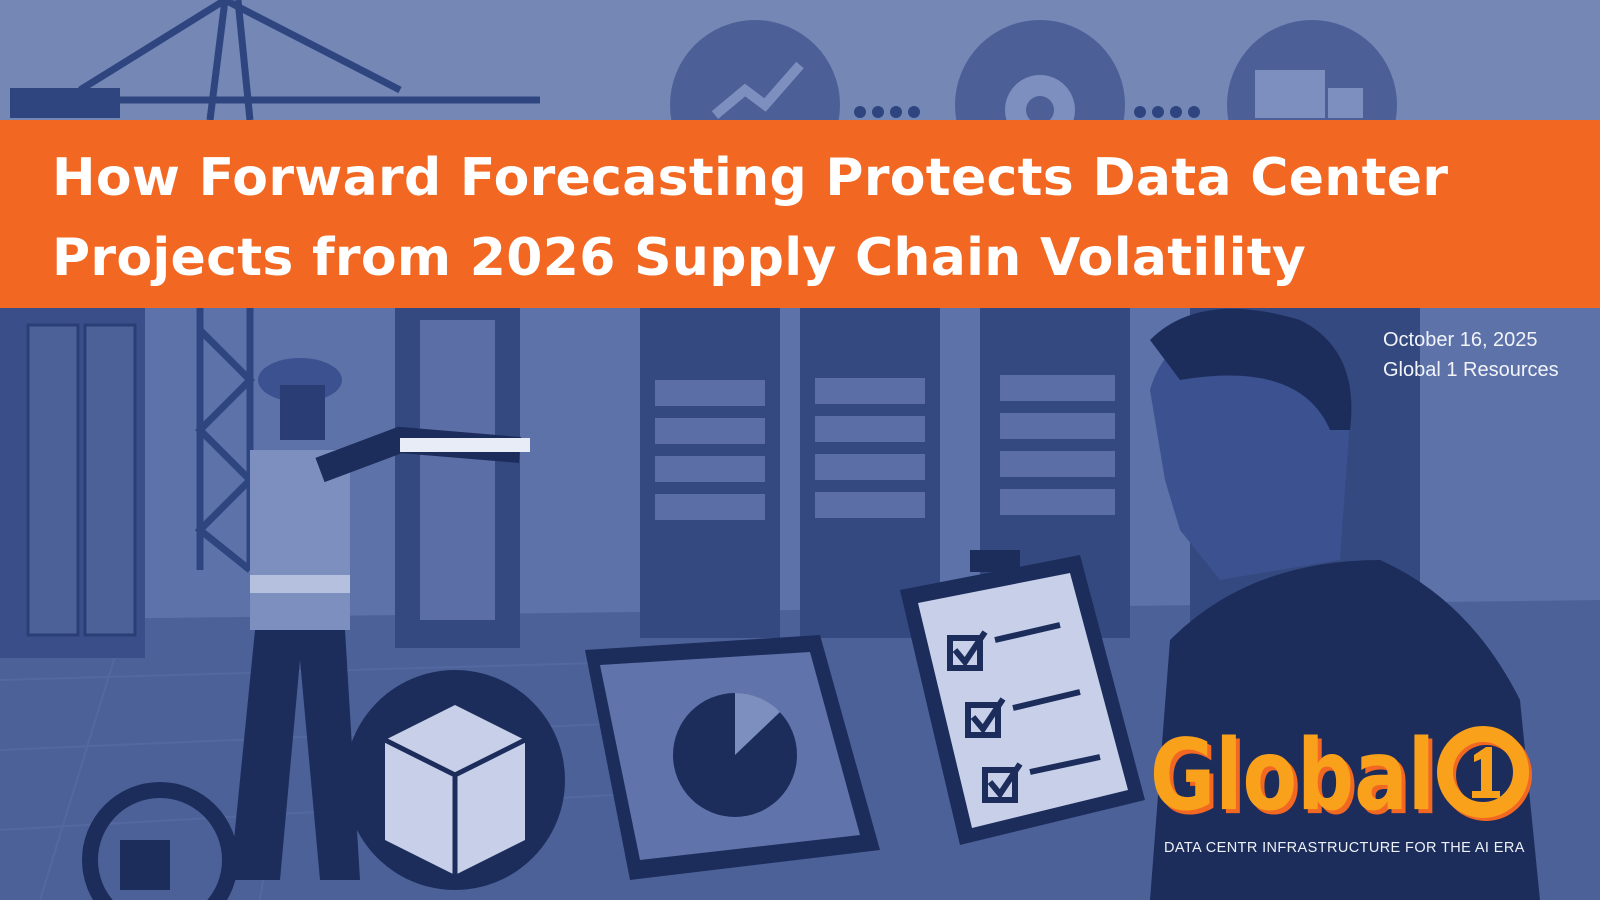 The height and width of the screenshot is (900, 1600). What do you see at coordinates (732, 757) in the screenshot?
I see `laptop-pie-chart-icon` at bounding box center [732, 757].